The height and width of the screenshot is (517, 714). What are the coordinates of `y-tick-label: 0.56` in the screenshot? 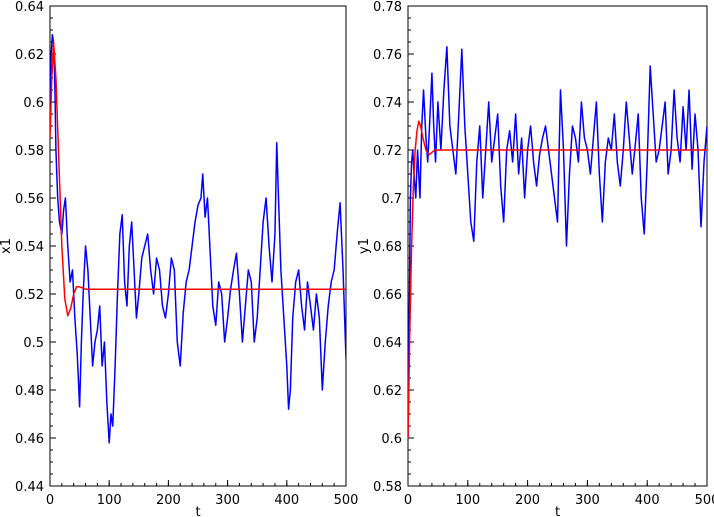 It's located at (29, 199).